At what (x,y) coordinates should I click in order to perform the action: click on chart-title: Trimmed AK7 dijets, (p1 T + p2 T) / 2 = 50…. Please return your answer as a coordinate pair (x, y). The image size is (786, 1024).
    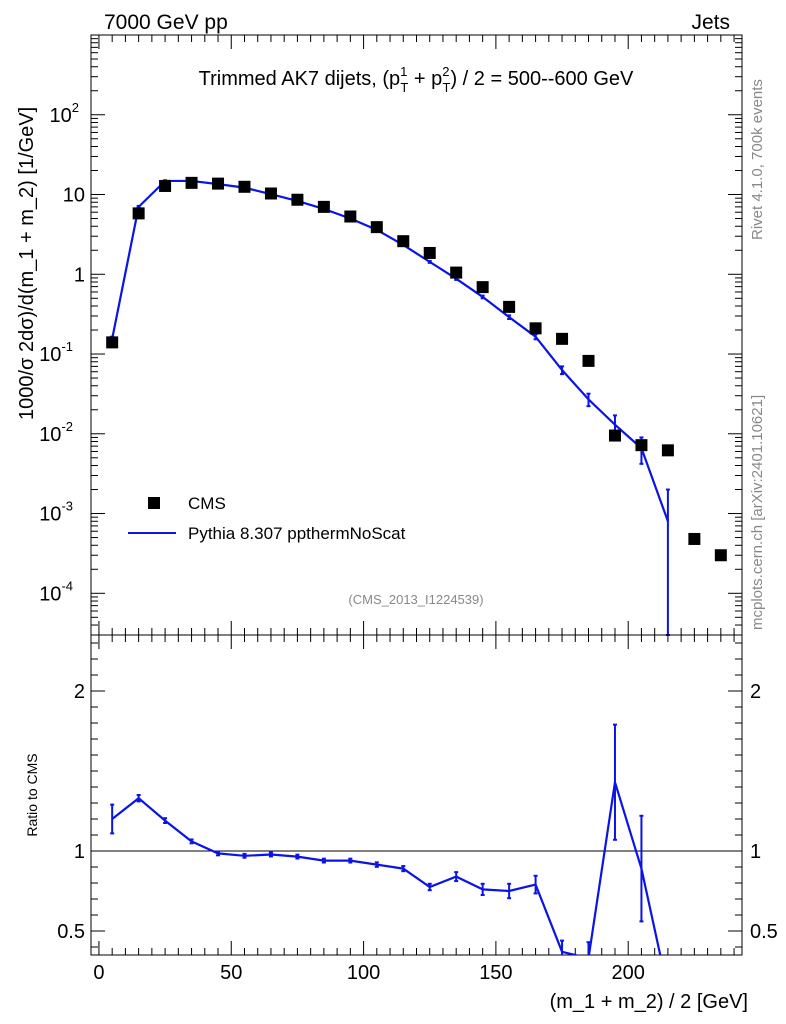
    Looking at the image, I should click on (416, 79).